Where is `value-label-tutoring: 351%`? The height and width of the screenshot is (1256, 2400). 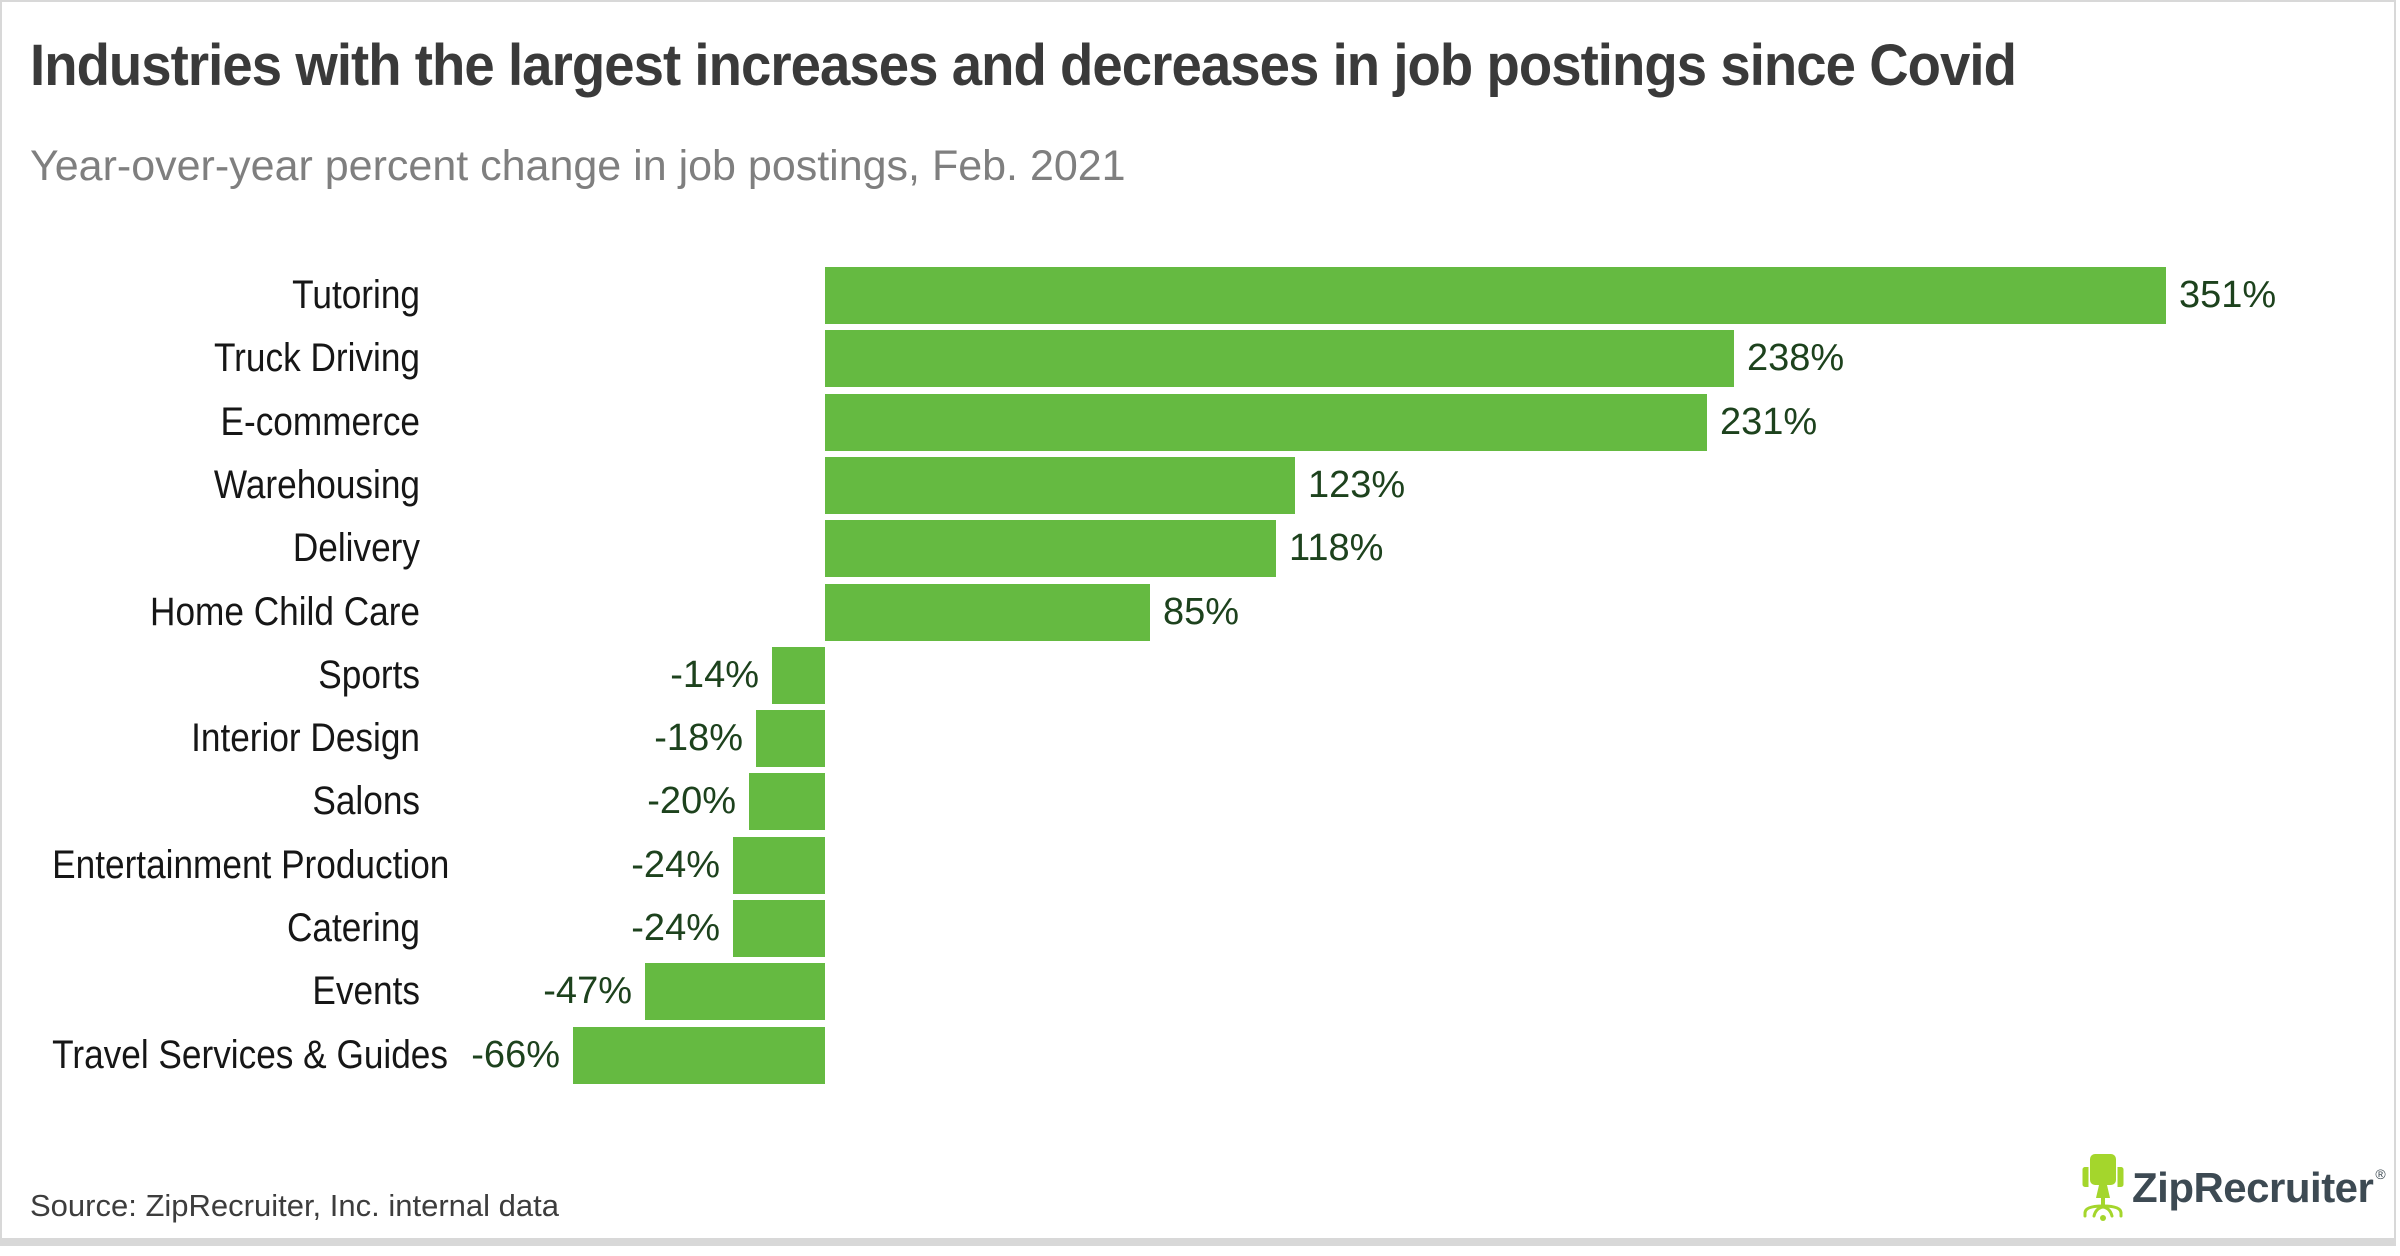 value-label-tutoring: 351% is located at coordinates (2228, 295).